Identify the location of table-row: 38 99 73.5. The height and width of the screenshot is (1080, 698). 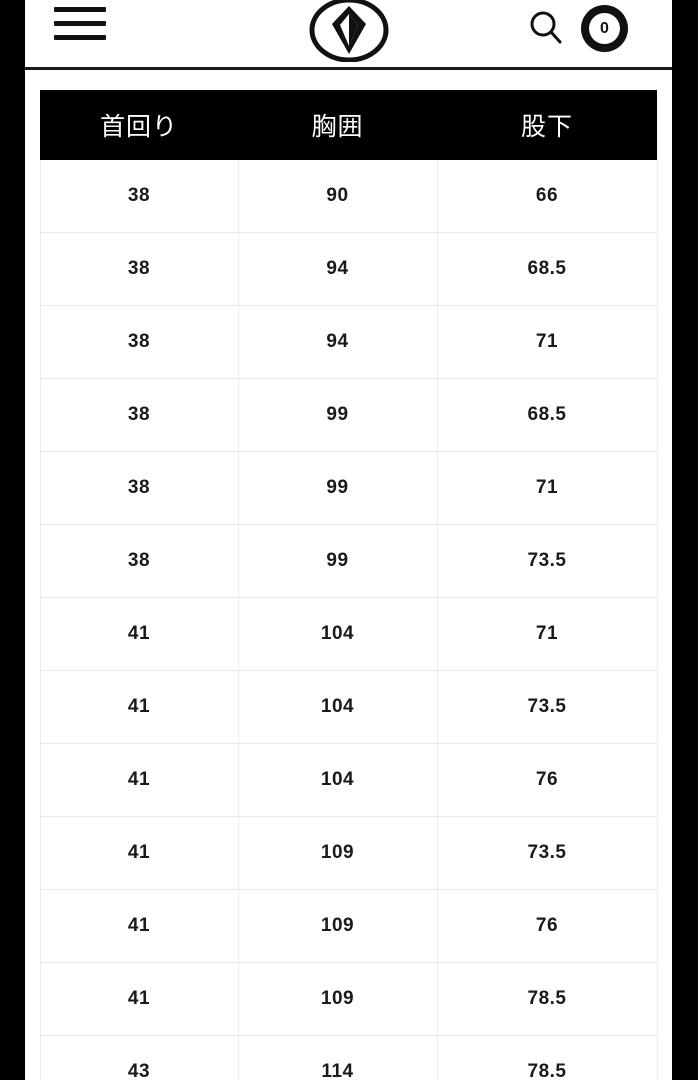
(348, 561).